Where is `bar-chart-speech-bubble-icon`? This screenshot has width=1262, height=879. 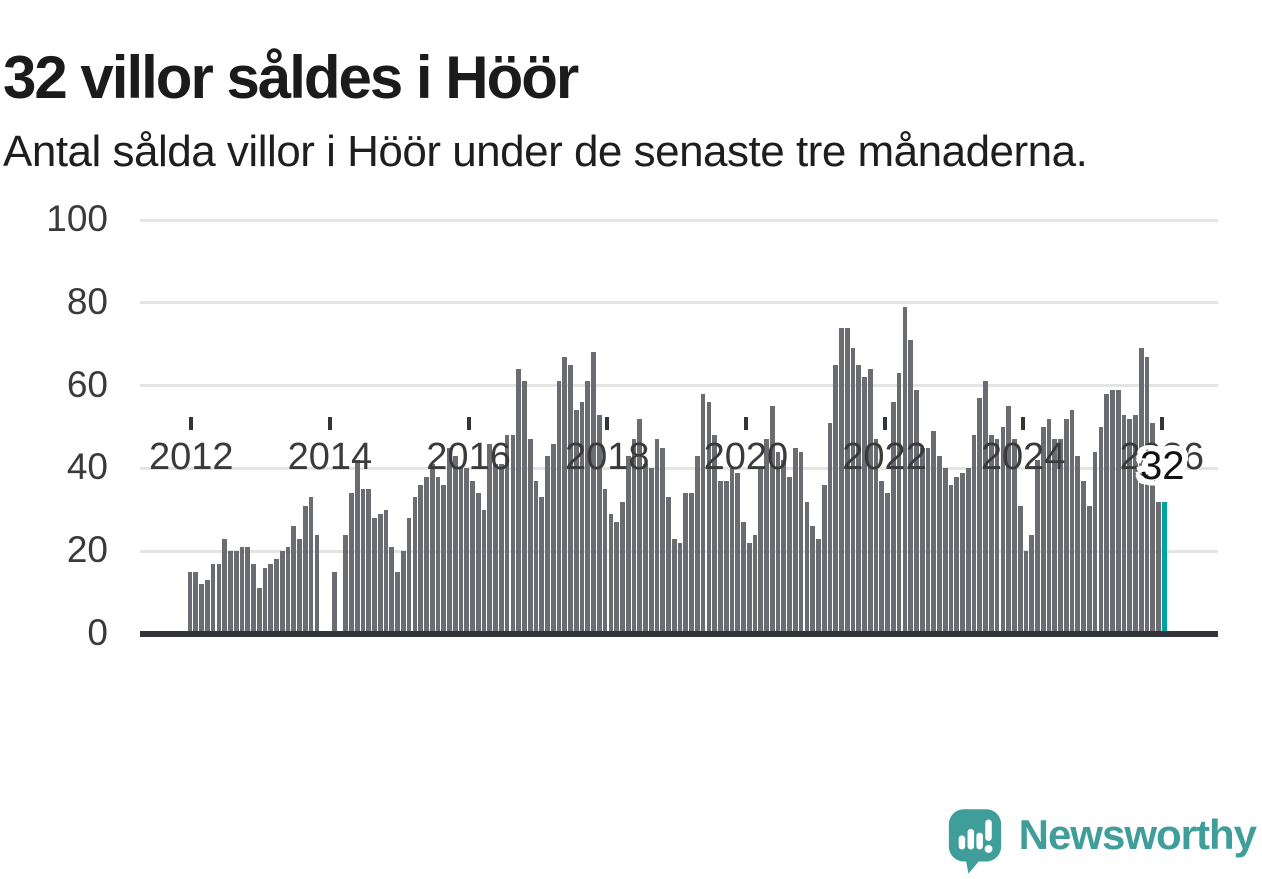 bar-chart-speech-bubble-icon is located at coordinates (974, 841).